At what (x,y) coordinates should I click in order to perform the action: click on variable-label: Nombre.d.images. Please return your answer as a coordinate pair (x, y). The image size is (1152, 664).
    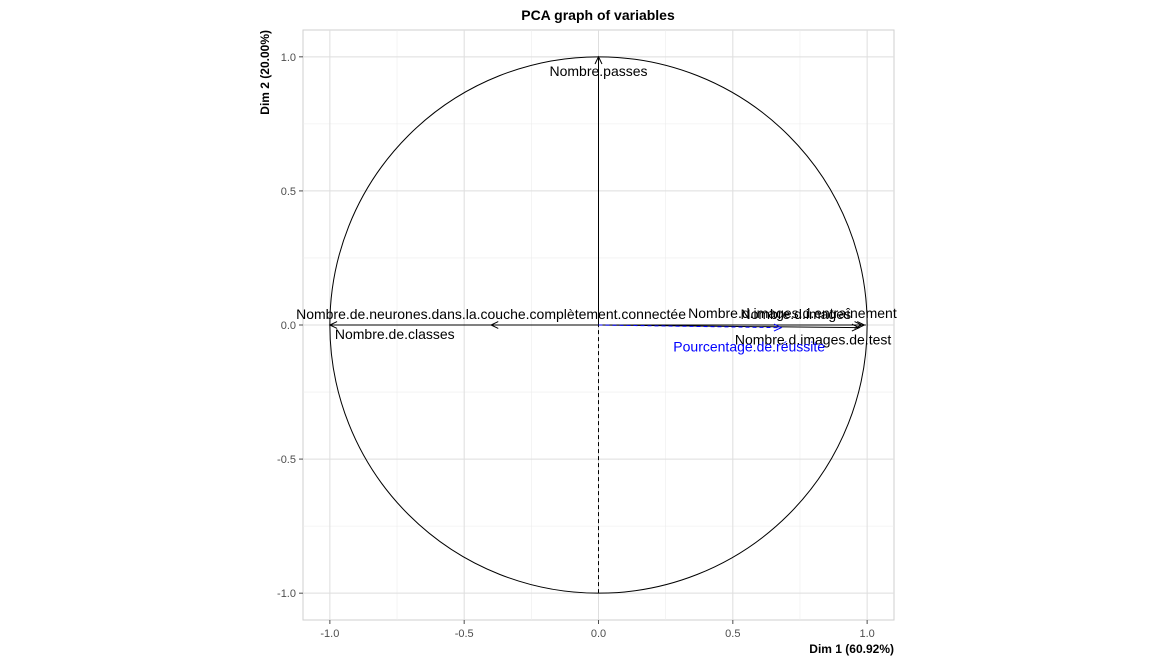
    Looking at the image, I should click on (796, 314).